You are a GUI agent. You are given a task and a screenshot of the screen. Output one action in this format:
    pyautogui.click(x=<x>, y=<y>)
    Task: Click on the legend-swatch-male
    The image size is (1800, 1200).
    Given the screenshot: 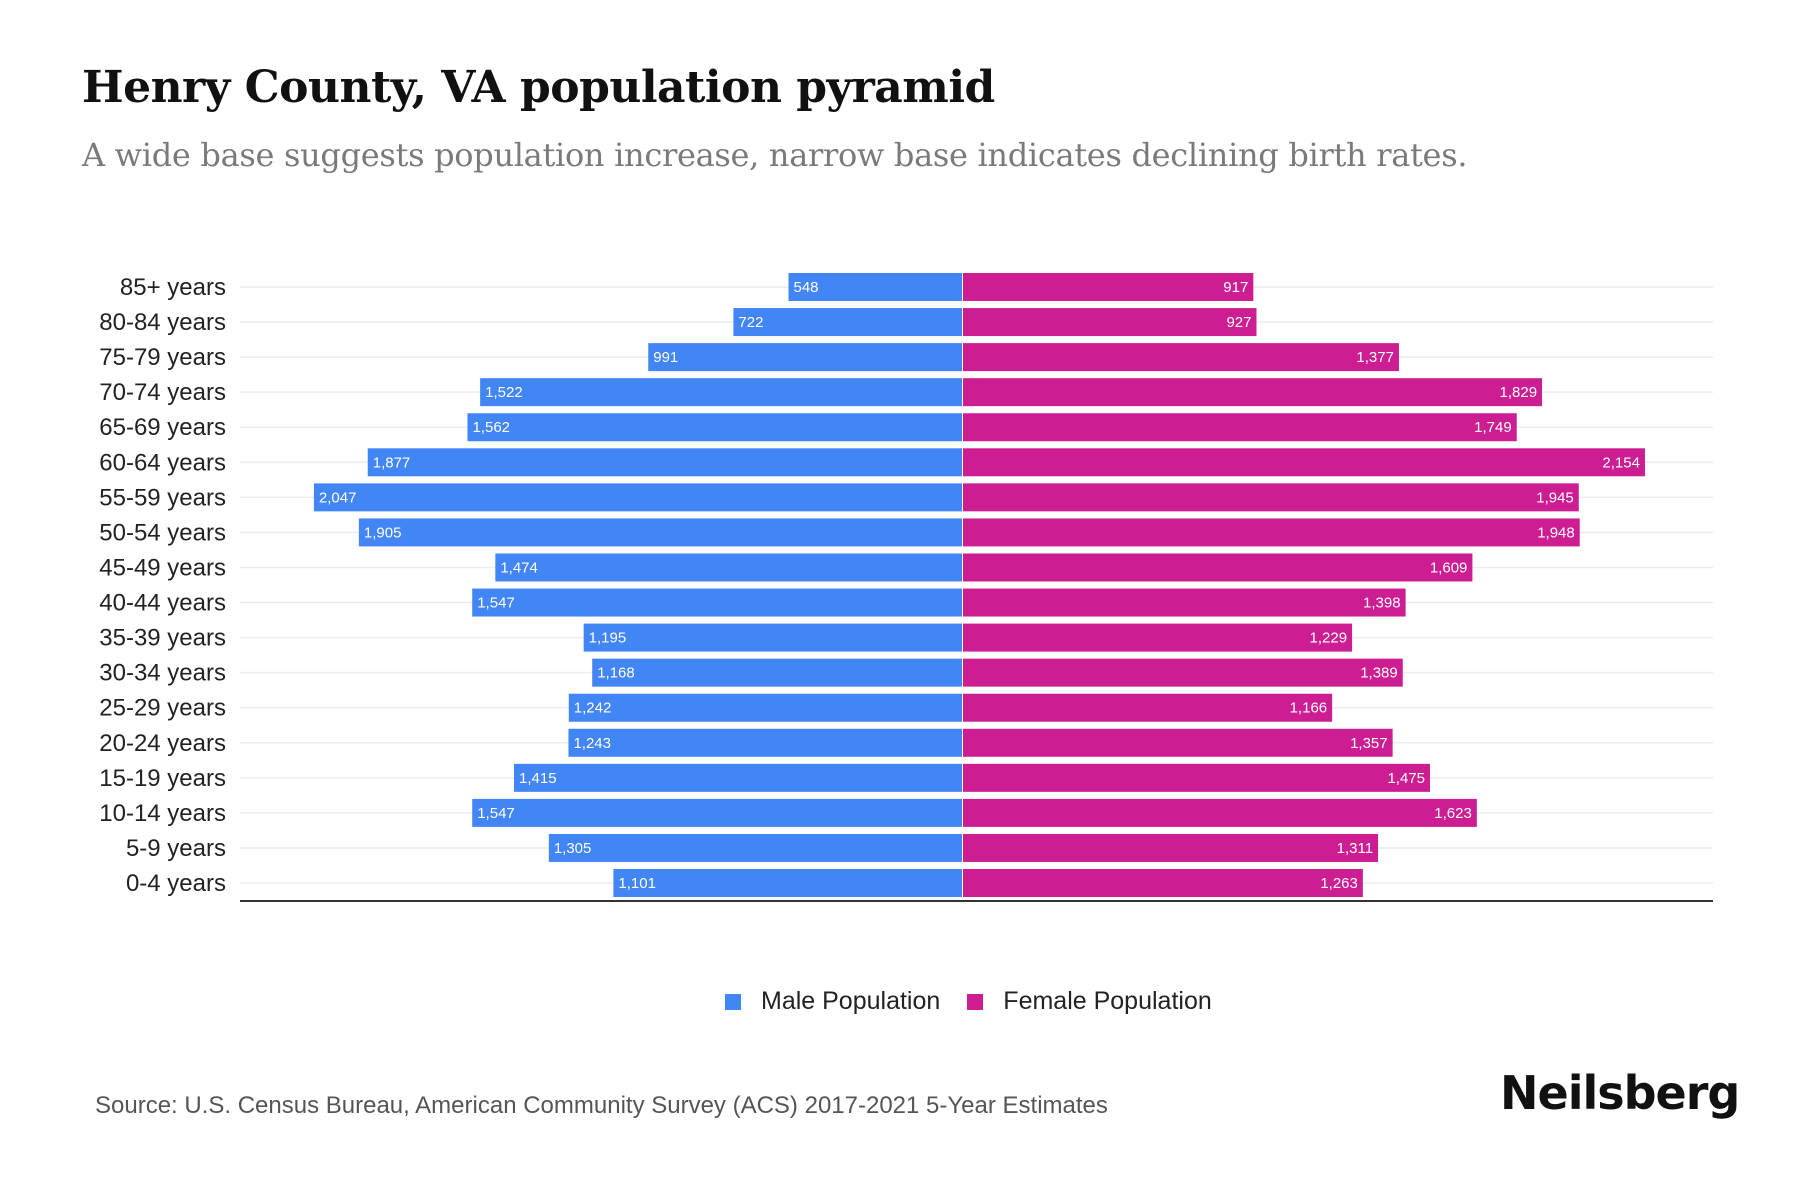 What is the action you would take?
    pyautogui.click(x=733, y=1001)
    